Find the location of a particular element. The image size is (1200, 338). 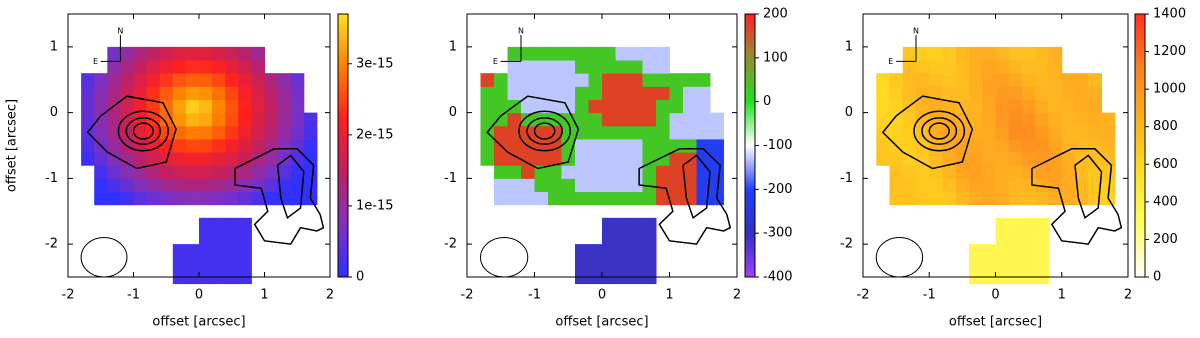

north-label: N is located at coordinates (916, 31).